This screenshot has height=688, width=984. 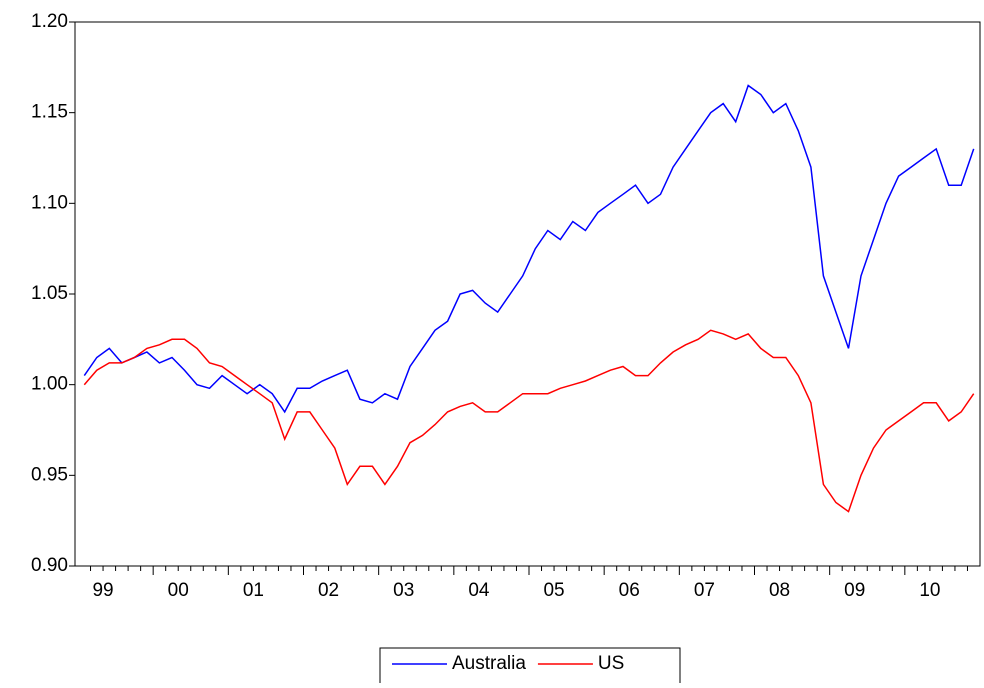 What do you see at coordinates (553, 590) in the screenshot?
I see `x-tick-label: 05` at bounding box center [553, 590].